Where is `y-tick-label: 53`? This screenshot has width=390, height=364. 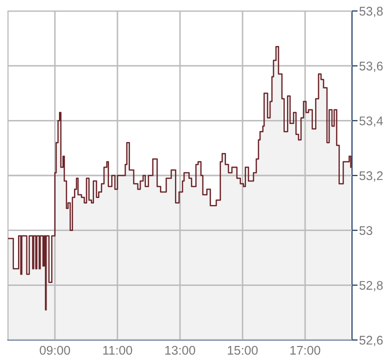 y-tick-label: 53 is located at coordinates (365, 230).